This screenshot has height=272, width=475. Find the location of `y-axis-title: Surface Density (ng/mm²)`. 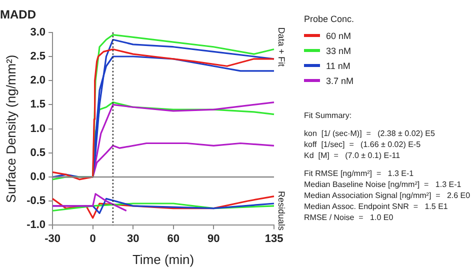

y-axis-title: Surface Density (ng/mm²) is located at coordinates (10, 128).